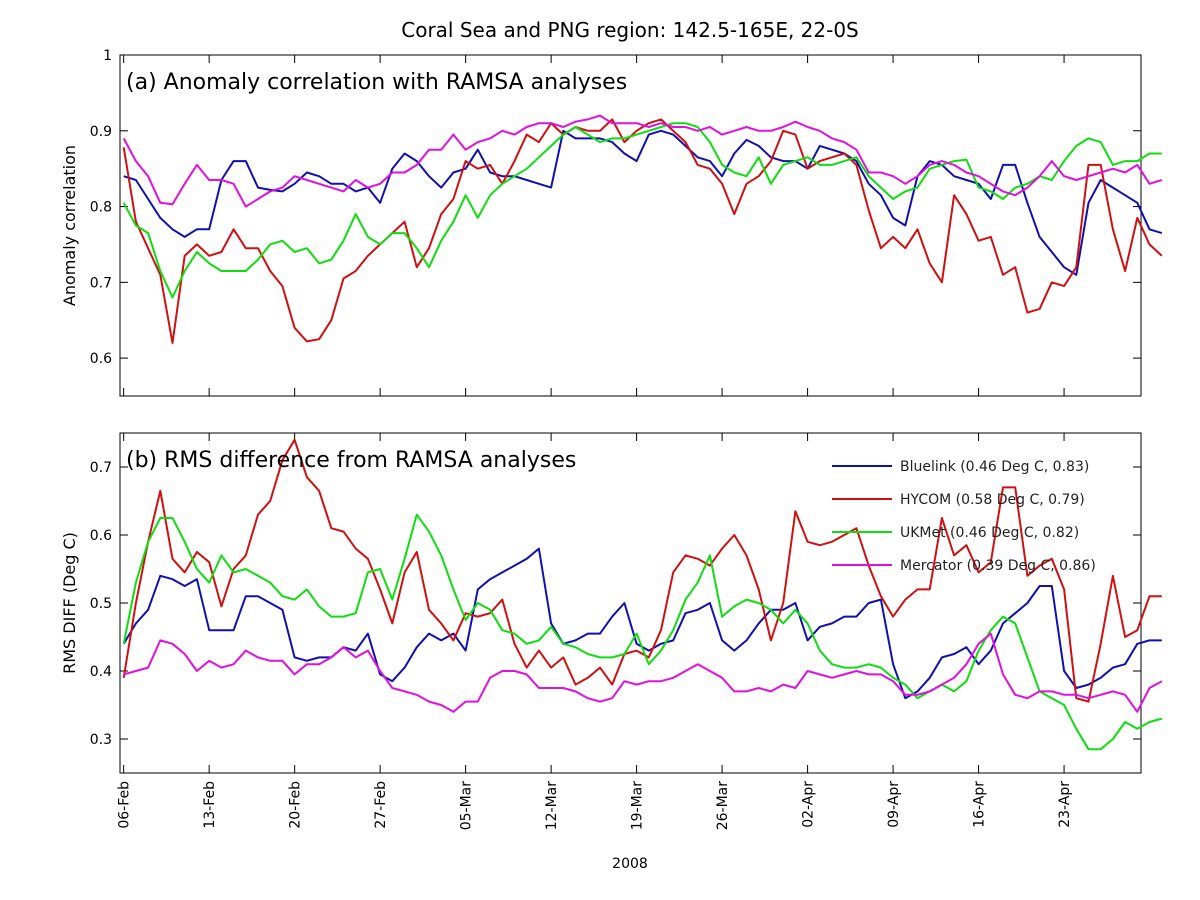 The width and height of the screenshot is (1200, 900). Describe the element at coordinates (630, 864) in the screenshot. I see `x-axis-label: 2008` at that location.